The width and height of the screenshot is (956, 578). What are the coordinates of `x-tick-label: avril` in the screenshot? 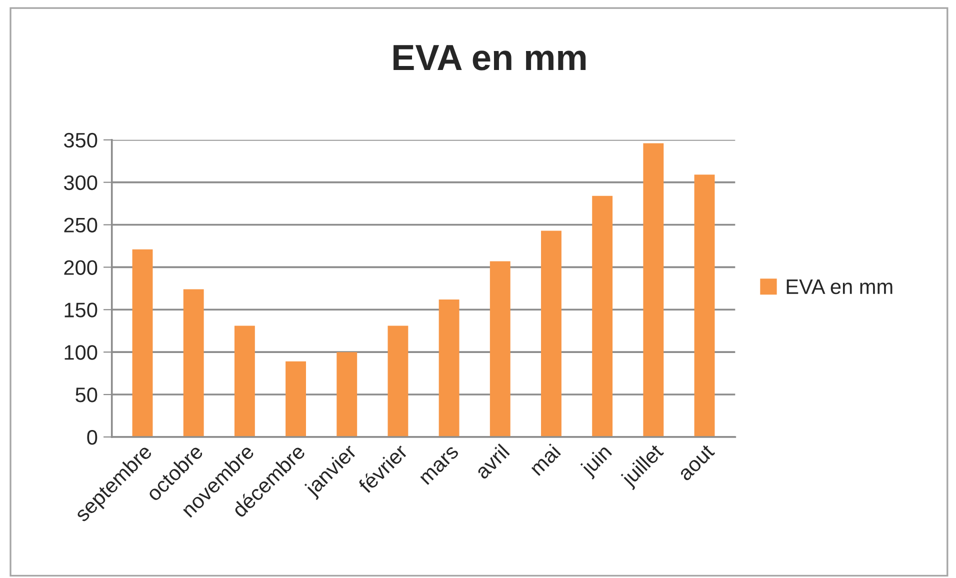 It's located at (492, 462).